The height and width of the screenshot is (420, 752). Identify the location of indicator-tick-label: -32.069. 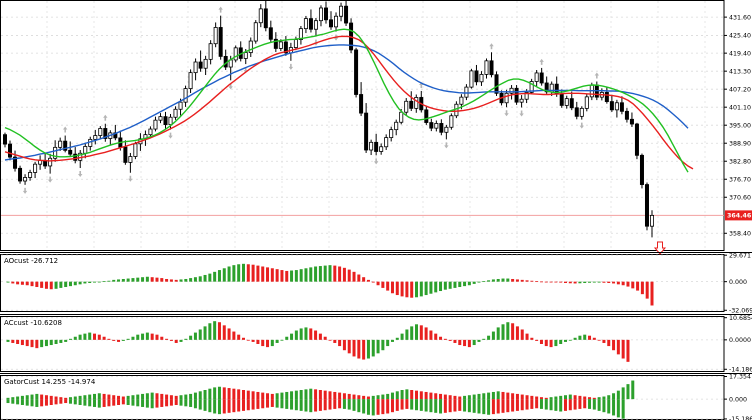
(740, 310).